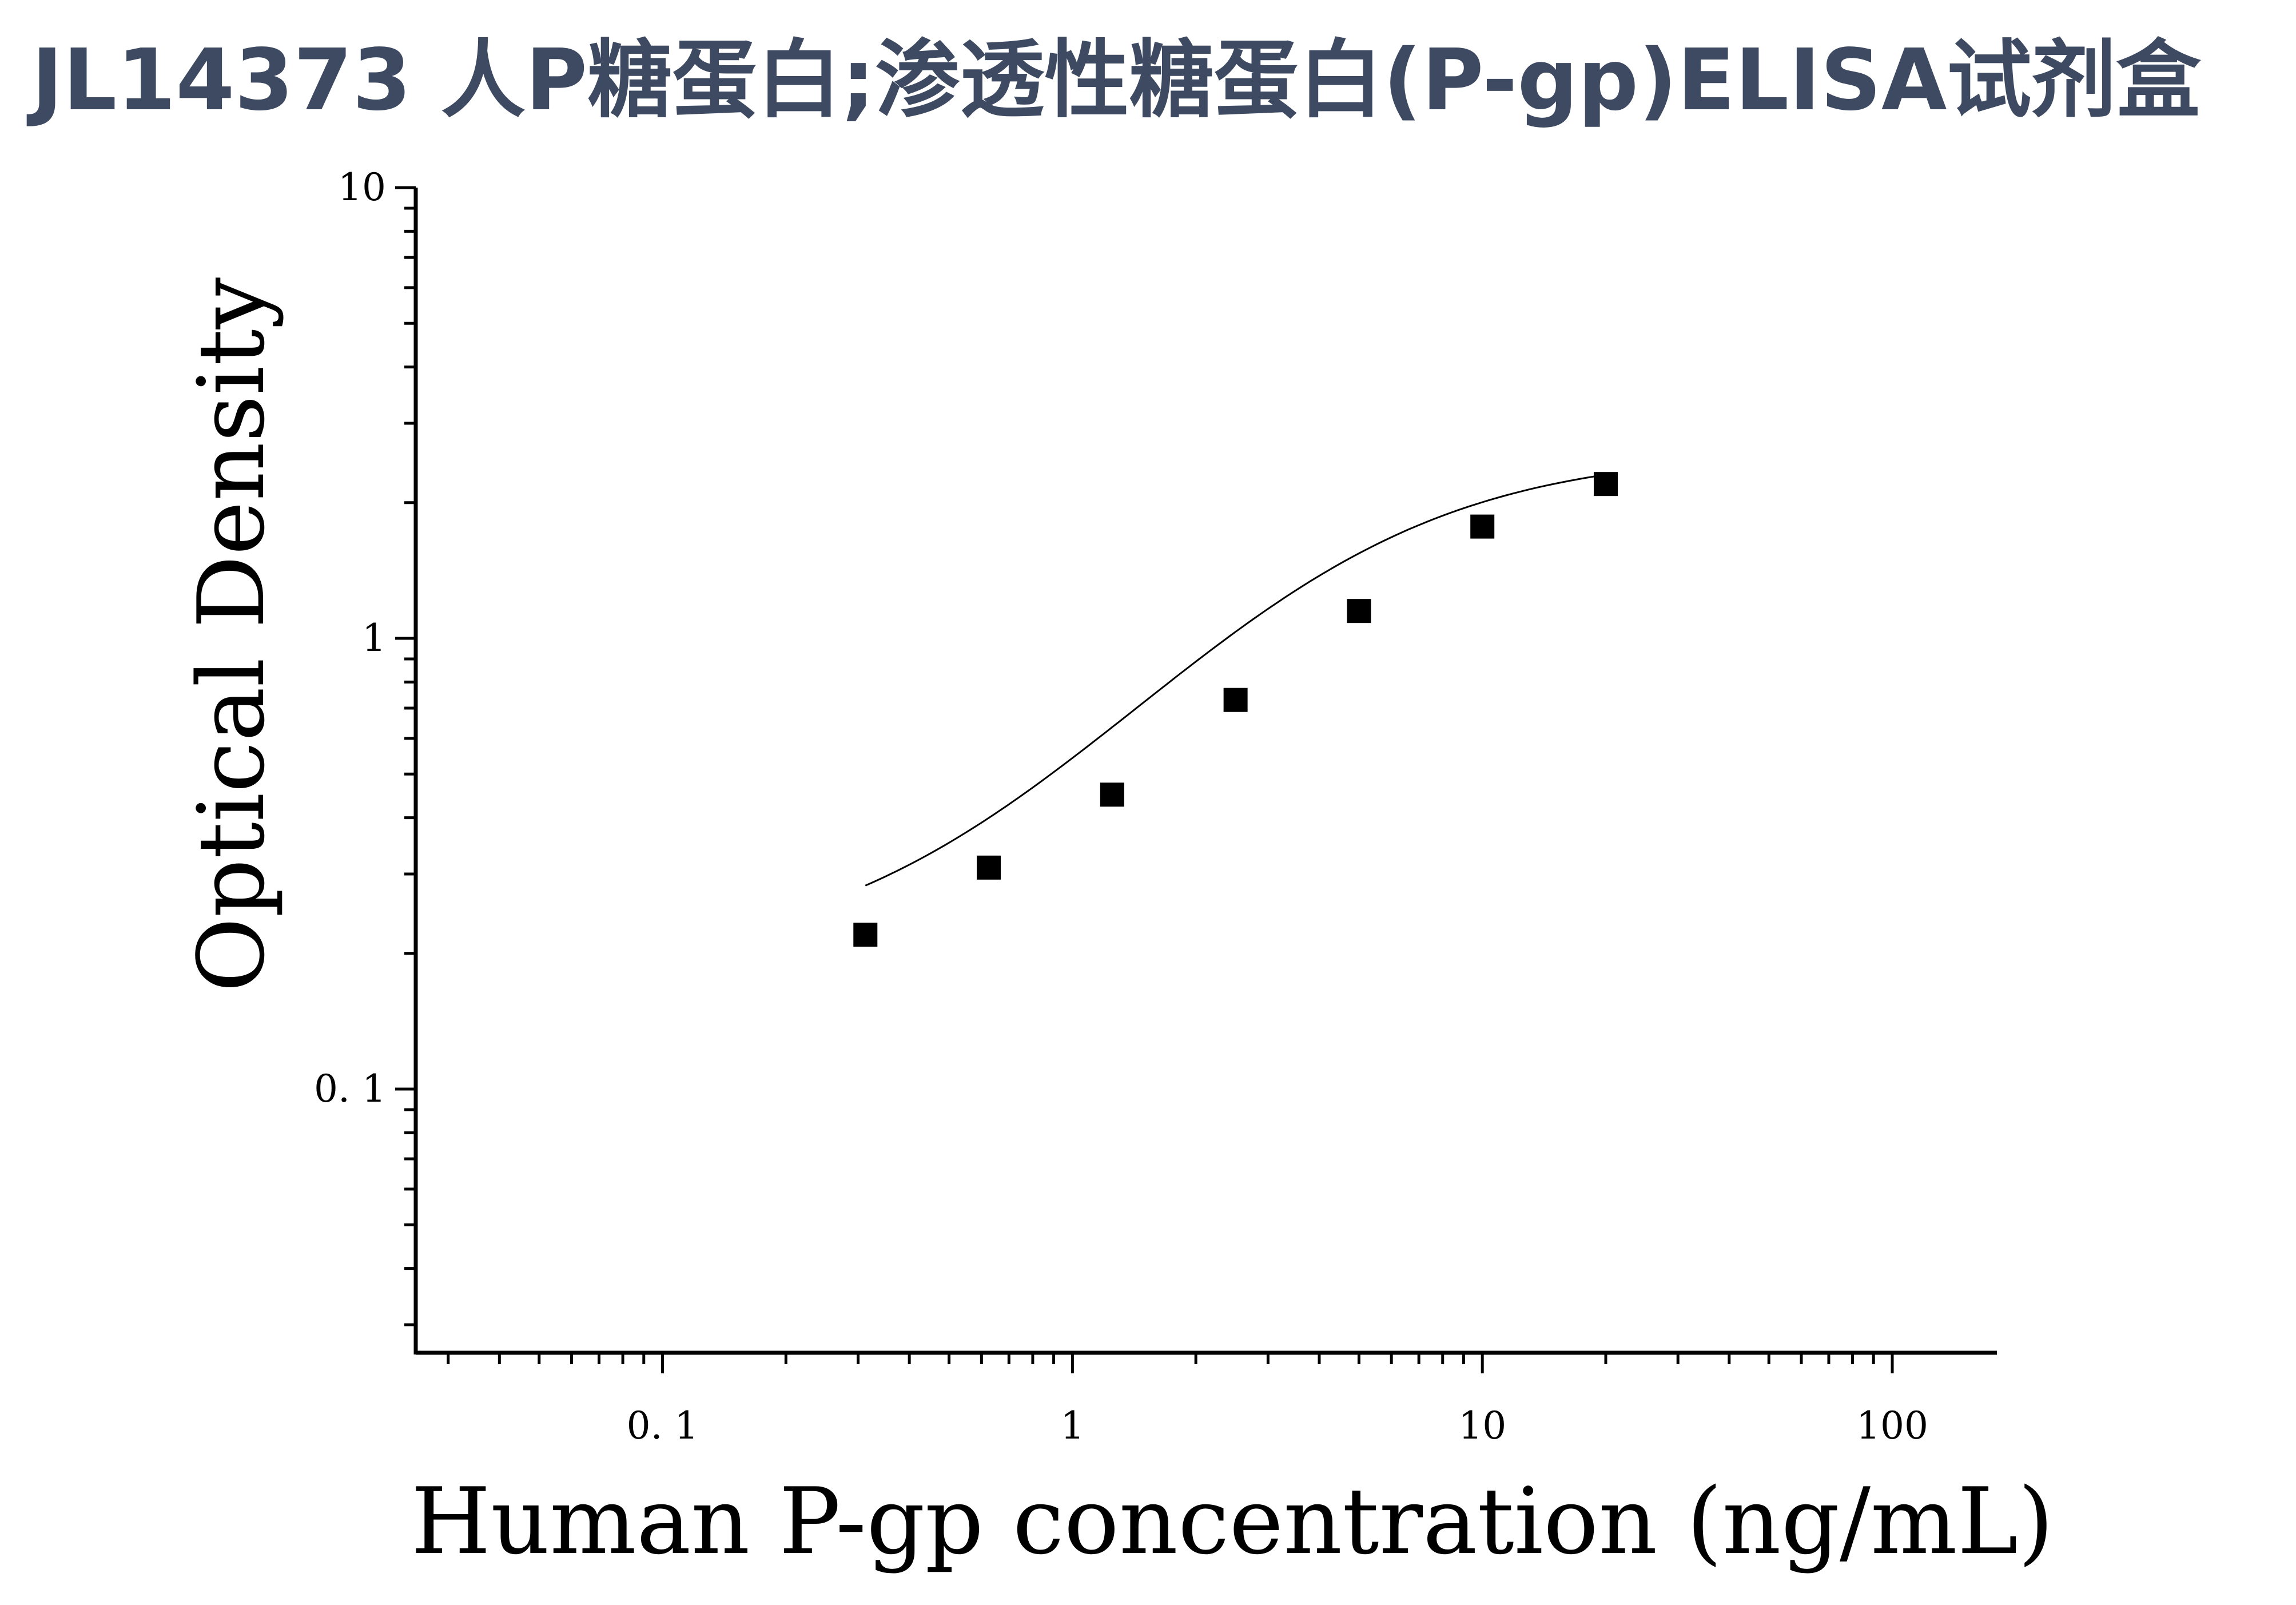  Describe the element at coordinates (350, 1089) in the screenshot. I see `y-tick-label: 0. 1` at that location.